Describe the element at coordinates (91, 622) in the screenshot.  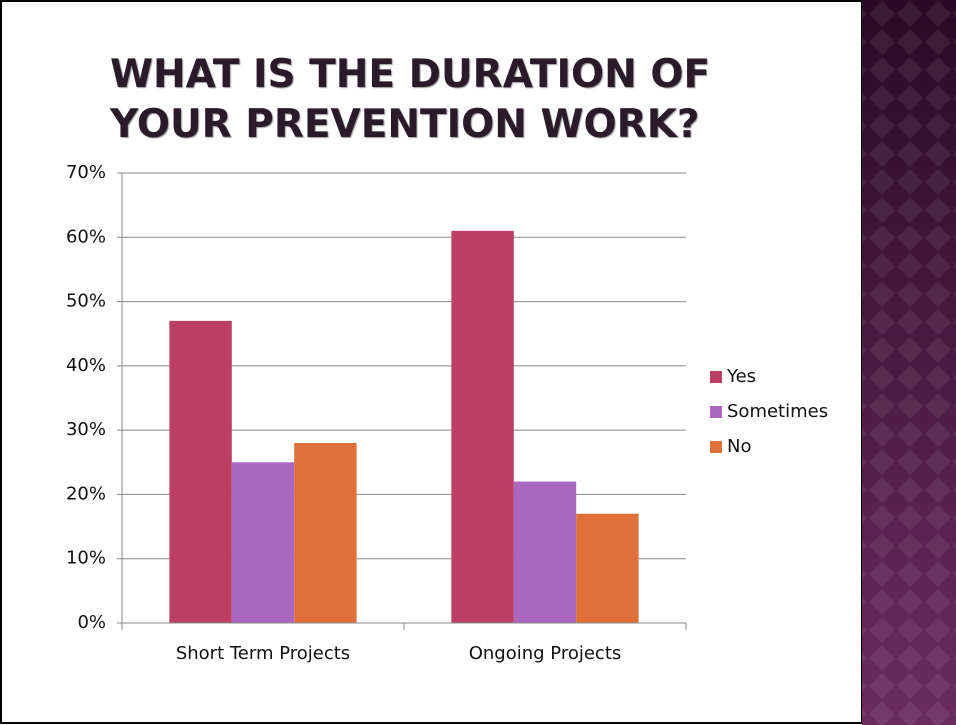
I see `y-tick-label: 0%` at that location.